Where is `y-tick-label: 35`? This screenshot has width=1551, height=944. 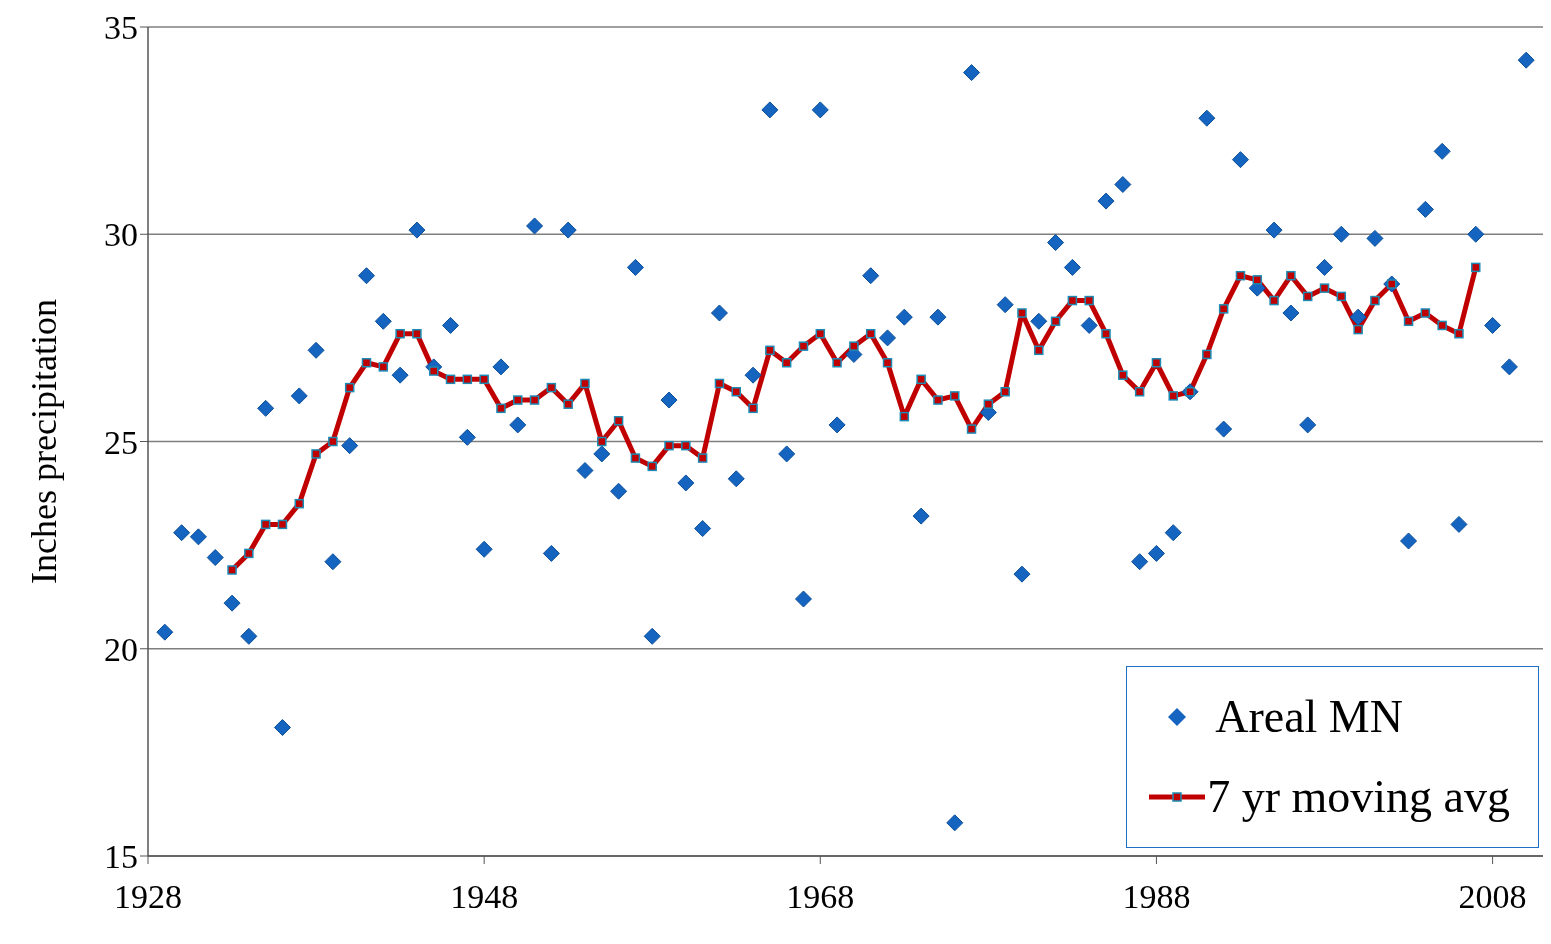
y-tick-label: 35 is located at coordinates (121, 28).